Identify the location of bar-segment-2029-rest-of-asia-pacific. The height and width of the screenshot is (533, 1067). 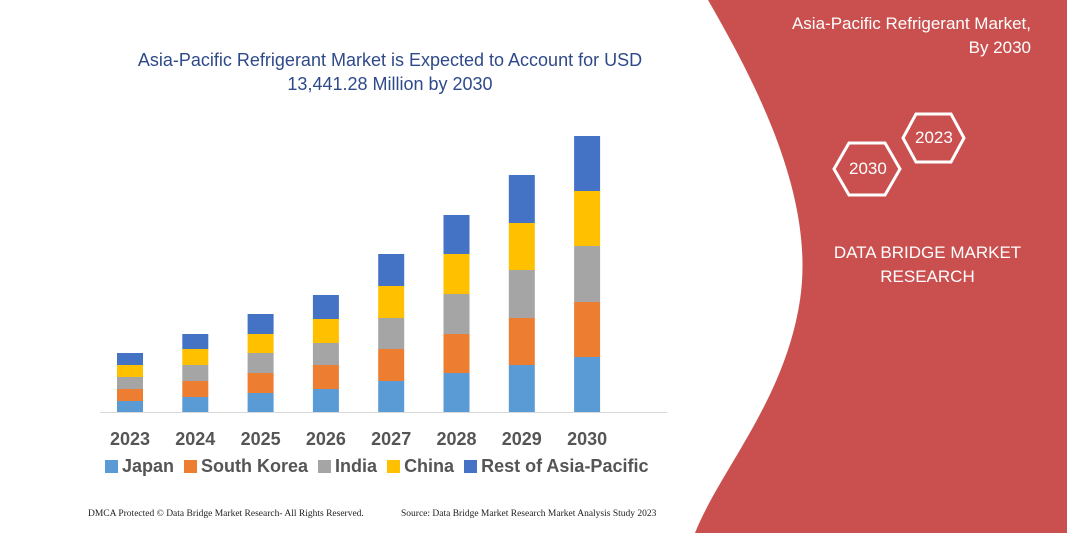
(521, 199).